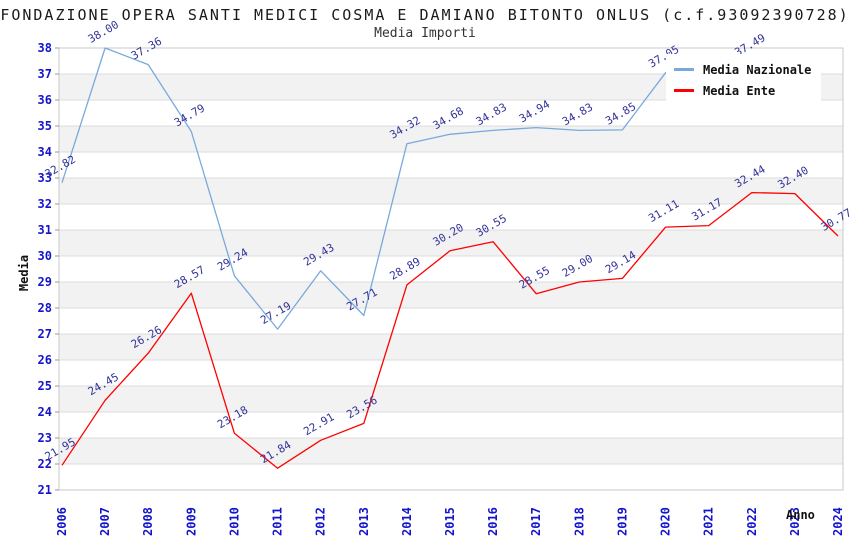 Image resolution: width=850 pixels, height=550 pixels. I want to click on y-tick-label: 35, so click(45, 126).